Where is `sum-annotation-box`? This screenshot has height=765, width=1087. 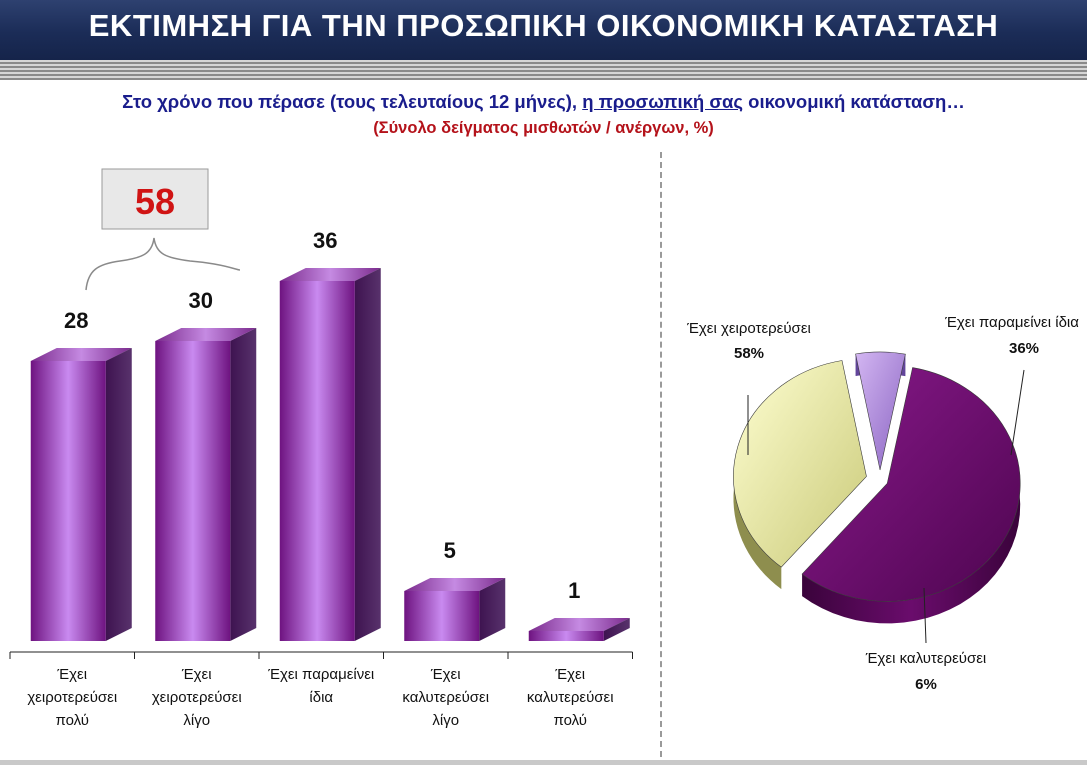 sum-annotation-box is located at coordinates (155, 199).